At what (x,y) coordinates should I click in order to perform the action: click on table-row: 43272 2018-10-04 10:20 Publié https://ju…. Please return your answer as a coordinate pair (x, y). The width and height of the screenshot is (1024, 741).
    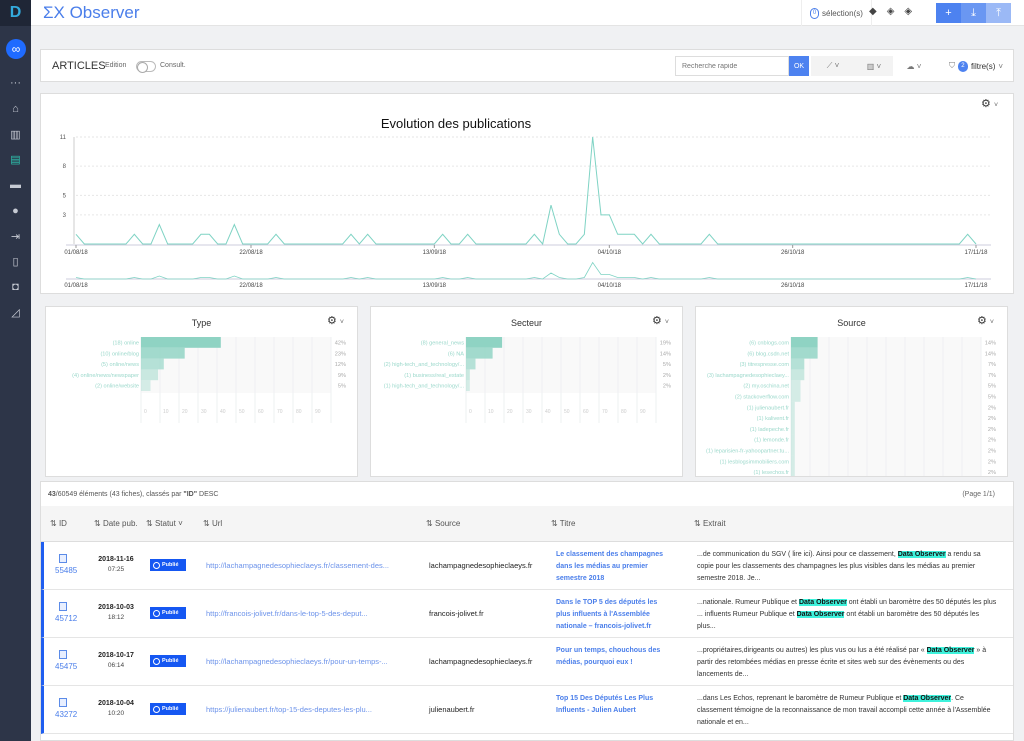
    Looking at the image, I should click on (527, 710).